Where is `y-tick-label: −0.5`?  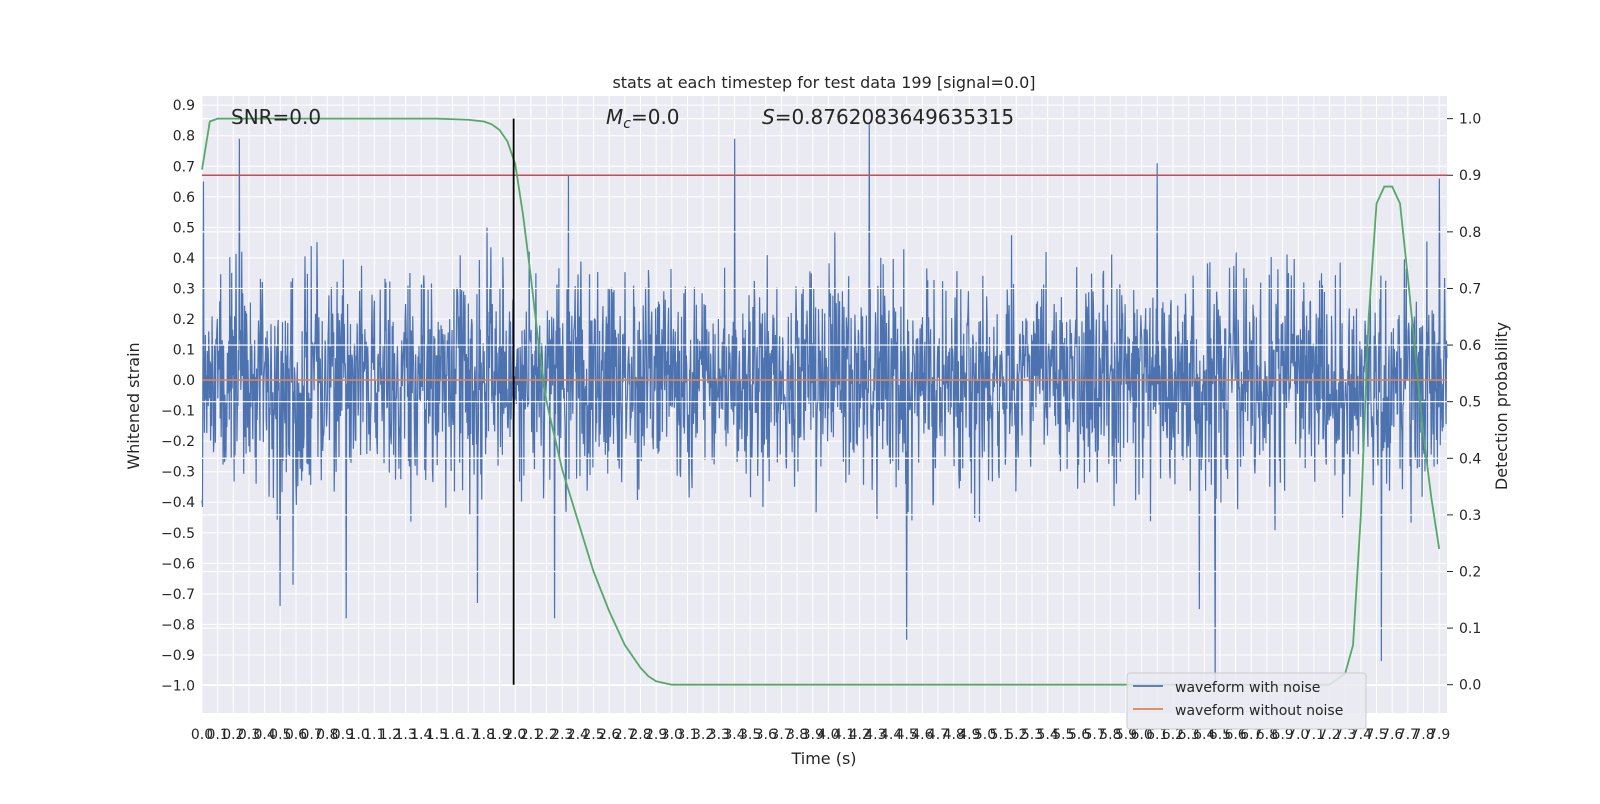
y-tick-label: −0.5 is located at coordinates (178, 534).